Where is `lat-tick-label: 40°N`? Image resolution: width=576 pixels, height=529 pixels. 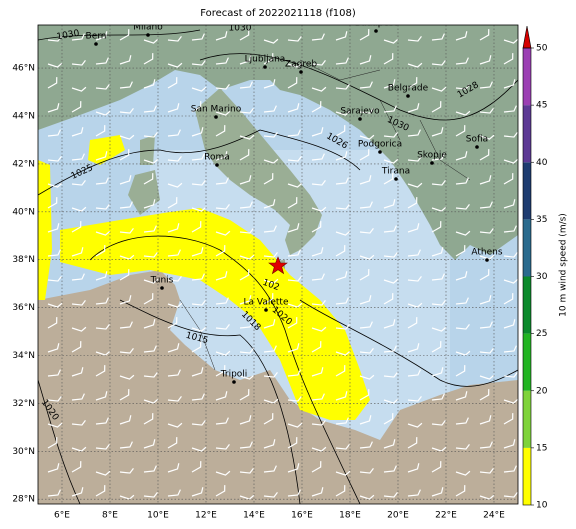 lat-tick-label: 40°N is located at coordinates (23, 212).